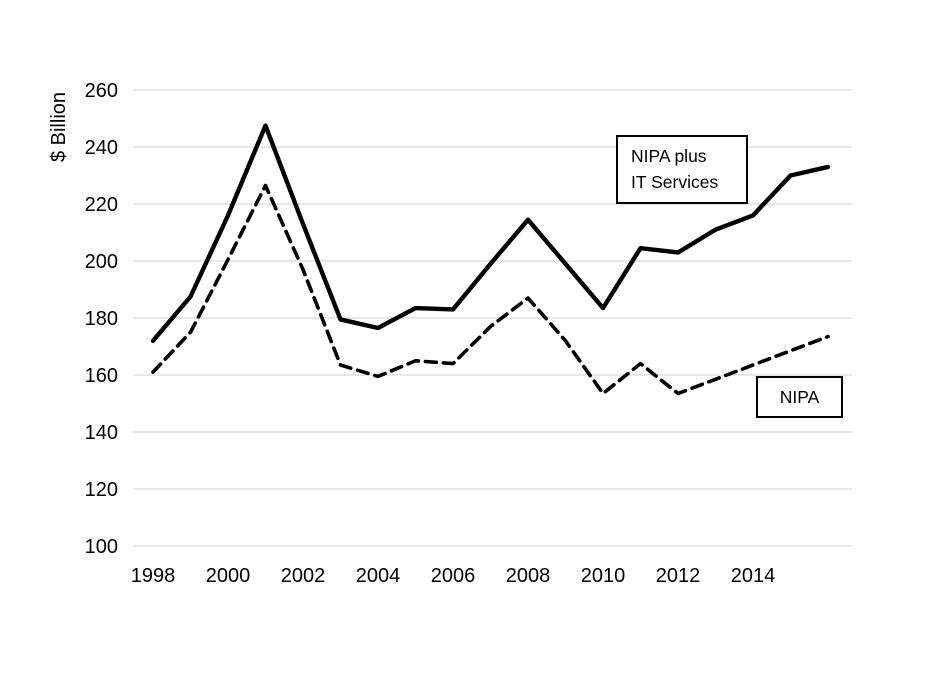 The height and width of the screenshot is (680, 936). I want to click on x-axis-tick-label: 2014, so click(753, 576).